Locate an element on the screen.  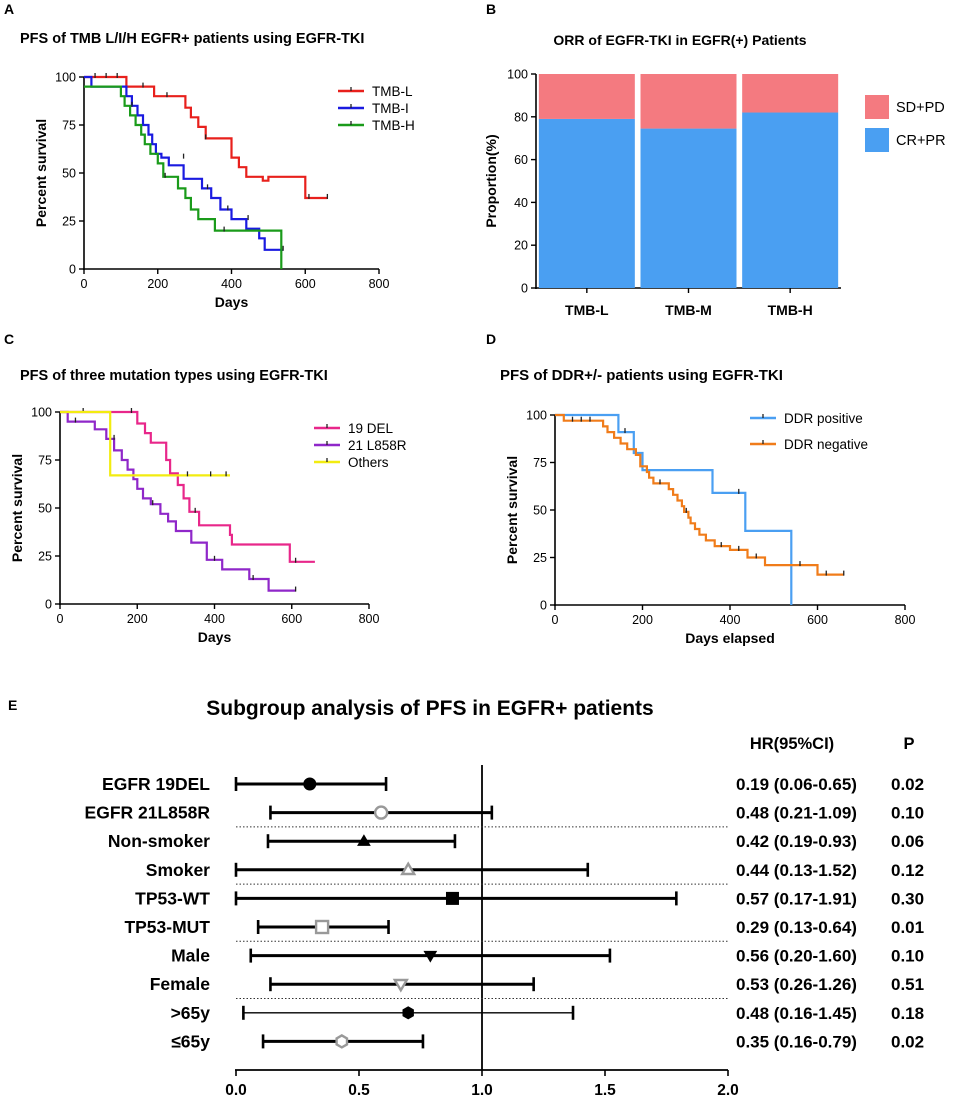
panel-b-letter: B is located at coordinates (491, 9).